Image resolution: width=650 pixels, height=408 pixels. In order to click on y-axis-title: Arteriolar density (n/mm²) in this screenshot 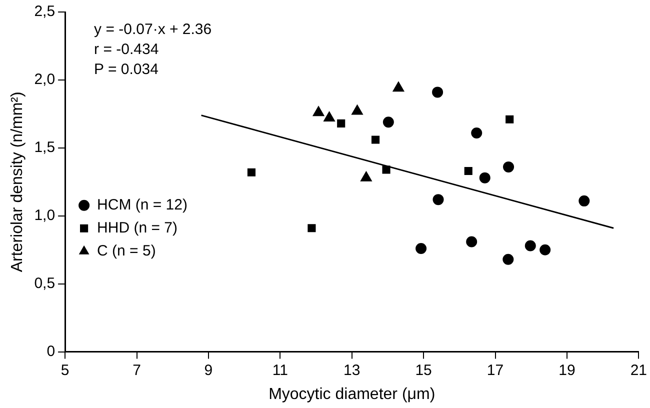, I will do `click(17, 182)`.